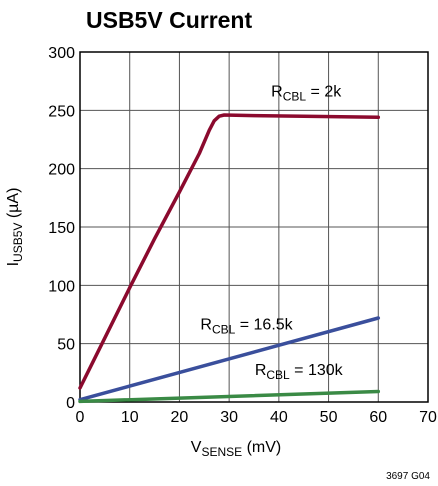 The height and width of the screenshot is (486, 438). I want to click on x-tick-label: 40, so click(279, 417).